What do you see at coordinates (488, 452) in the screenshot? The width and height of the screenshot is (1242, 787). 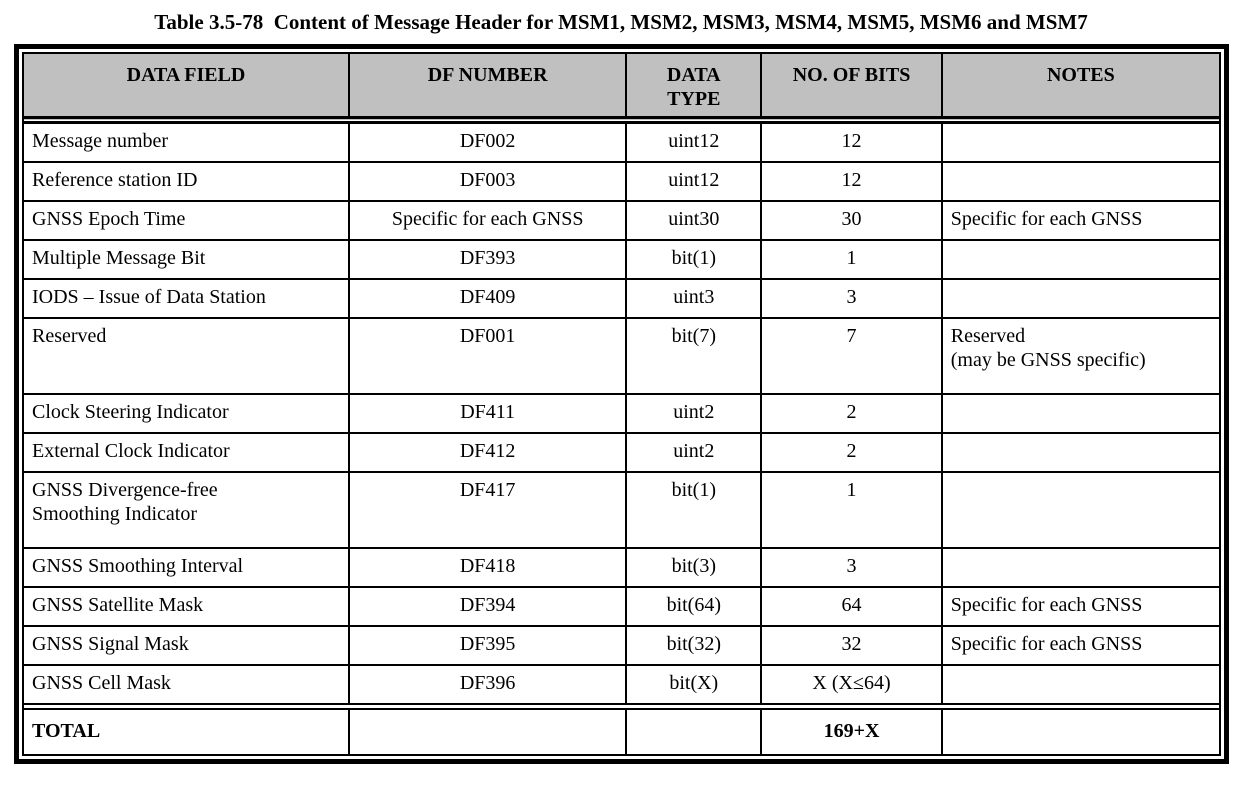 I see `cell-df-number: DF412` at bounding box center [488, 452].